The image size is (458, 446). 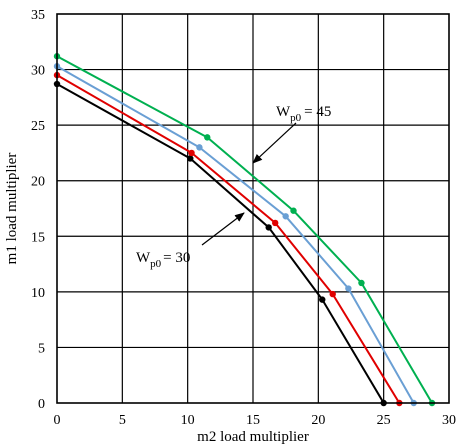 I want to click on x-tick-label: 10, so click(x=188, y=420).